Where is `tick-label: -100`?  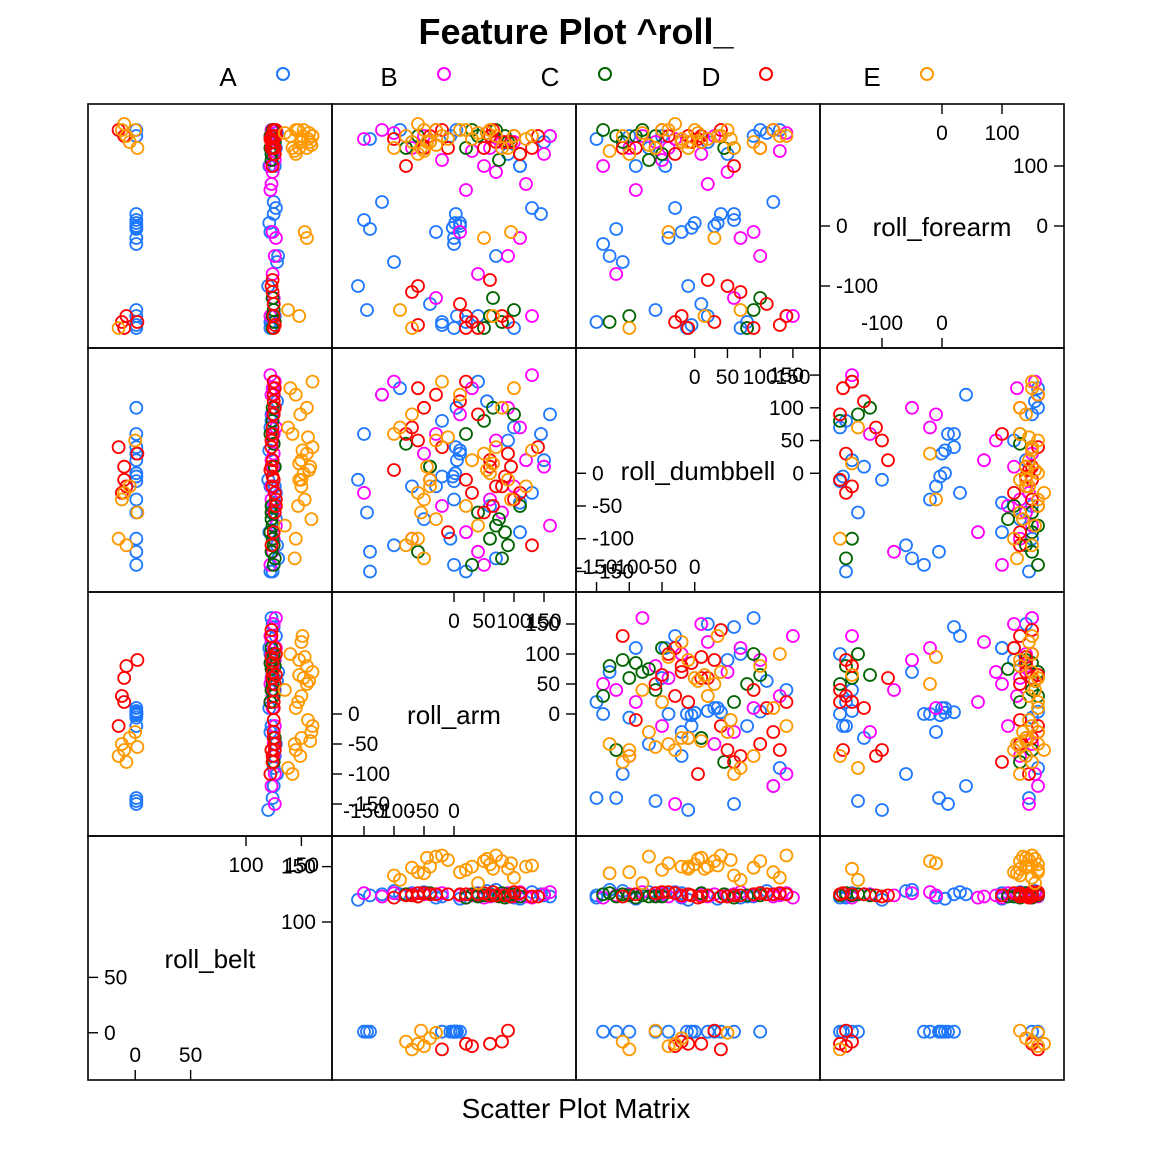
tick-label: -100 is located at coordinates (629, 567).